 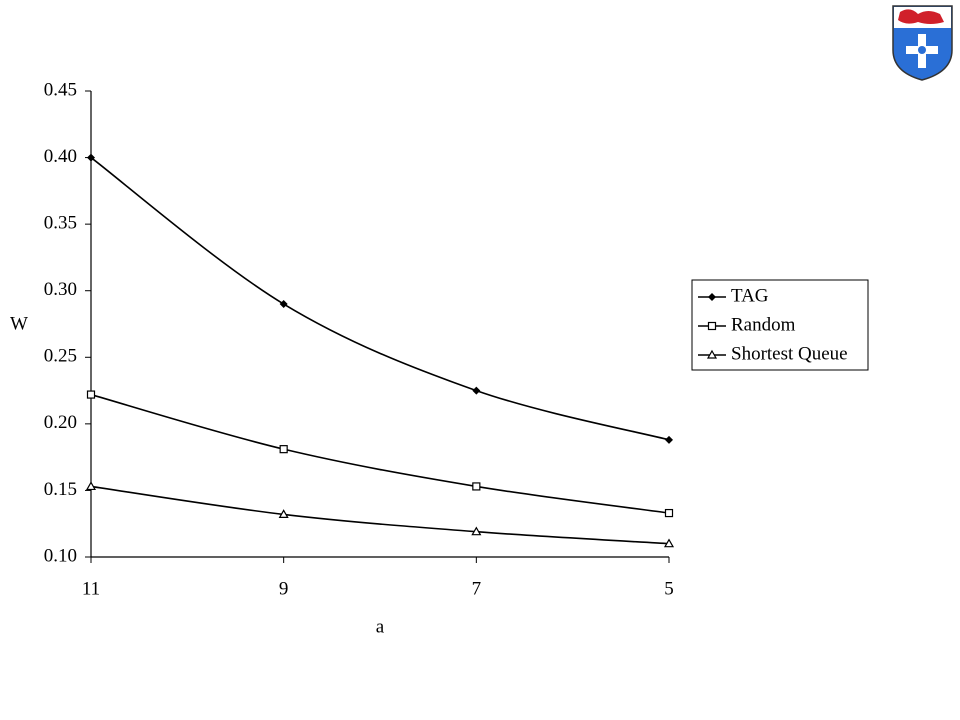 What do you see at coordinates (60, 89) in the screenshot?
I see `y-tick-label: 0.45` at bounding box center [60, 89].